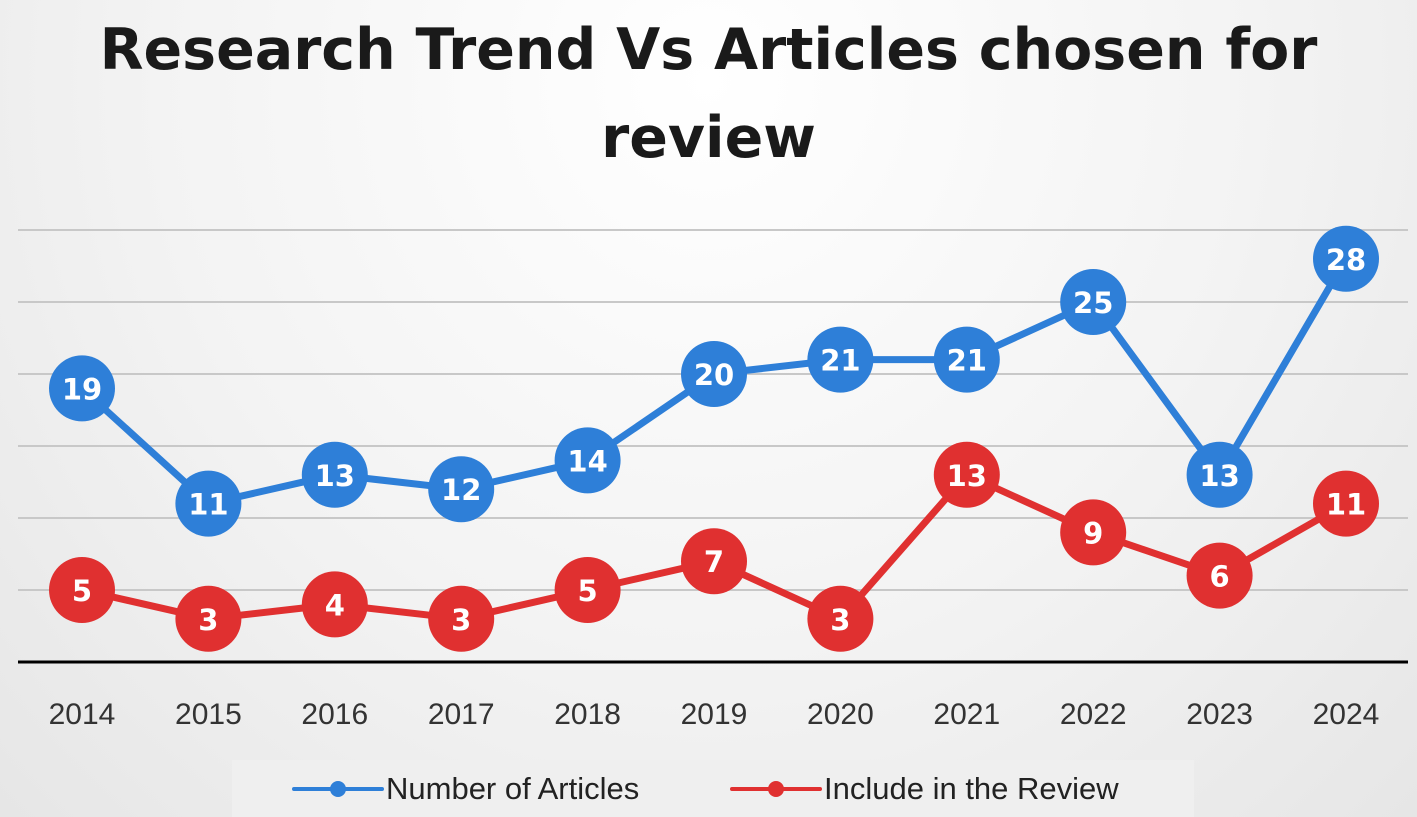  I want to click on data-label: 20, so click(714, 375).